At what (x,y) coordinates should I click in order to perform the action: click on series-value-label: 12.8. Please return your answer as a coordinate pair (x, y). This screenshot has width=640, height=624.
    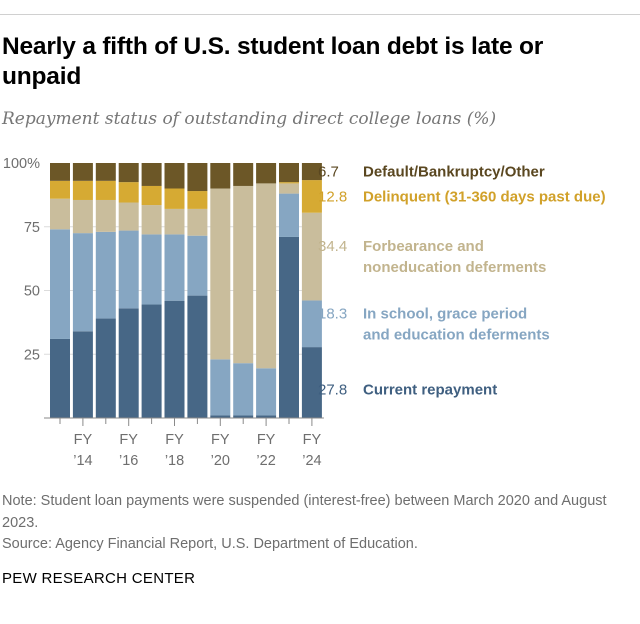
    Looking at the image, I should click on (332, 196).